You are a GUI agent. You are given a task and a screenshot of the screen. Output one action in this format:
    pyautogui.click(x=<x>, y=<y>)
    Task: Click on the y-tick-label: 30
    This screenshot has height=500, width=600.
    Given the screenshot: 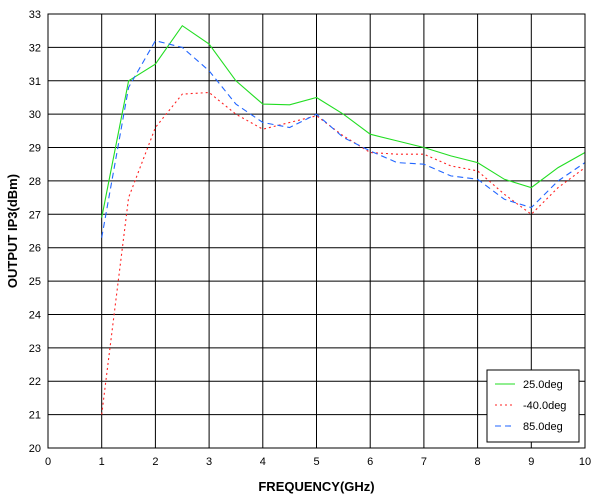 What is the action you would take?
    pyautogui.click(x=35, y=115)
    